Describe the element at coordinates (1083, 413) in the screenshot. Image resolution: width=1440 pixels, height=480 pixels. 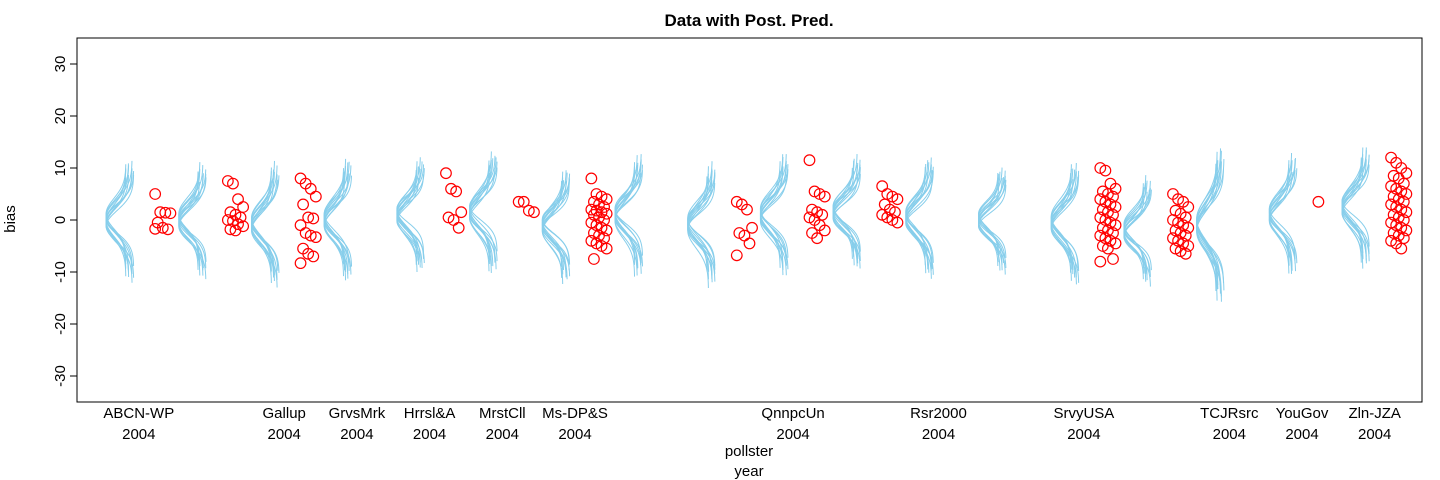
I see `x-tick-label: SrvyUSA` at that location.